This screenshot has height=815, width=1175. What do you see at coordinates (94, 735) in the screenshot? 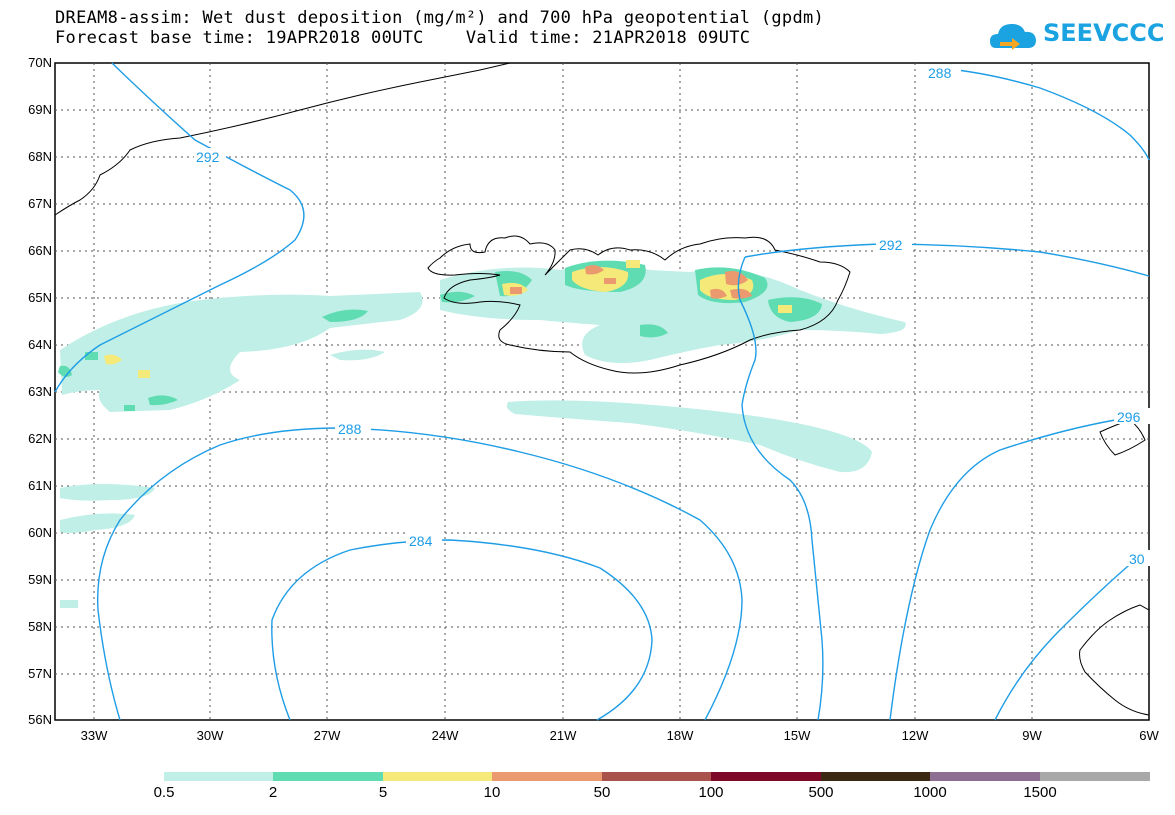
I see `lon-label: 33W` at bounding box center [94, 735].